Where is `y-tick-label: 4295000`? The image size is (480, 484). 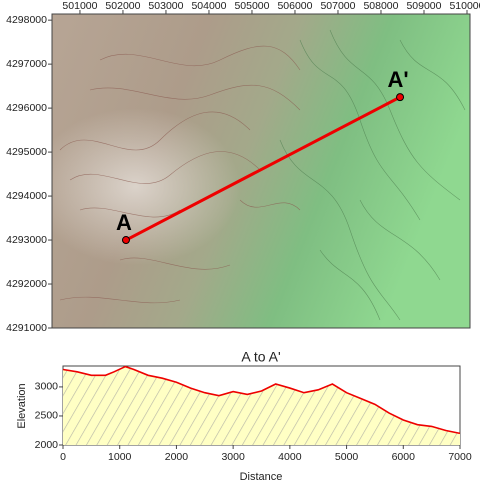
y-tick-label: 4295000 is located at coordinates (26, 152).